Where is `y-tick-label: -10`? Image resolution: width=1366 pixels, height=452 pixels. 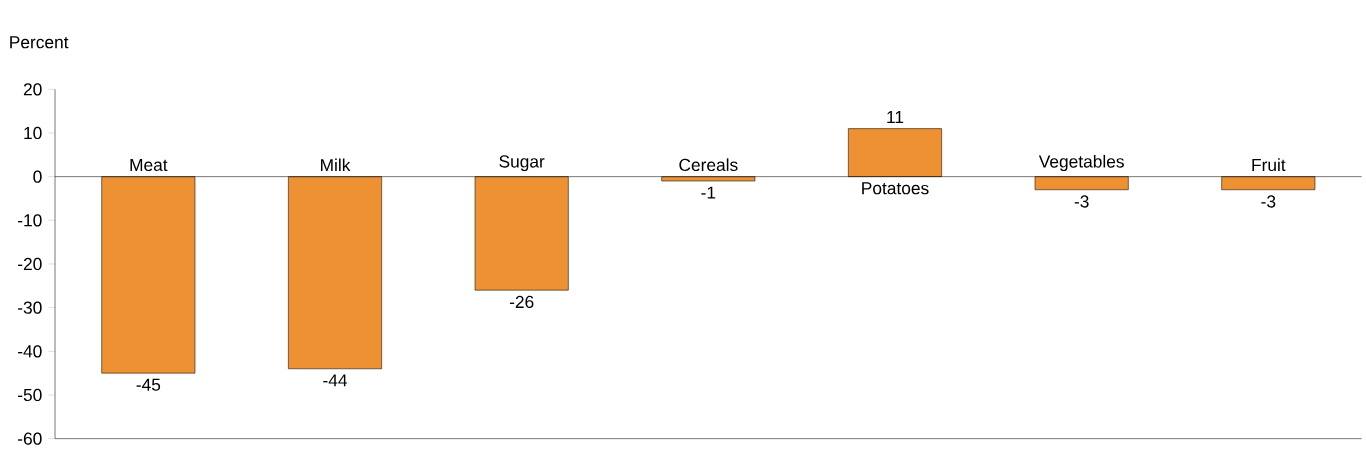
y-tick-label: -10 is located at coordinates (30, 220).